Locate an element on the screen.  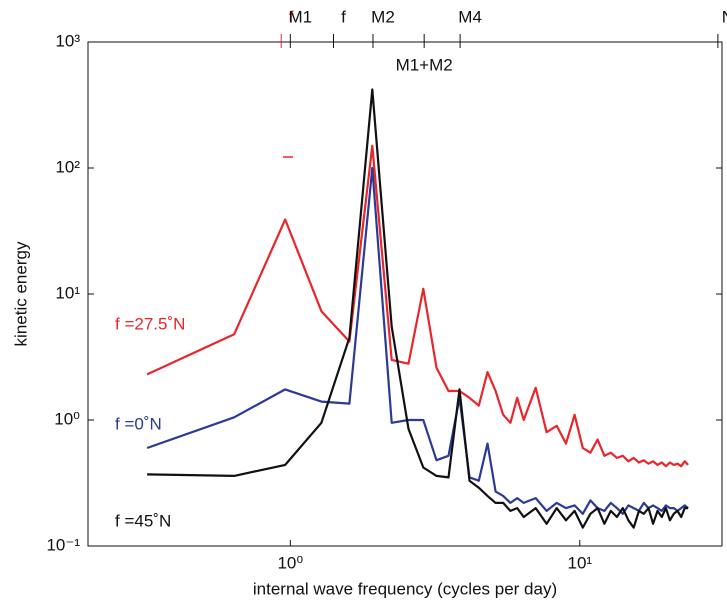
y-tick-label: 10² is located at coordinates (67, 166).